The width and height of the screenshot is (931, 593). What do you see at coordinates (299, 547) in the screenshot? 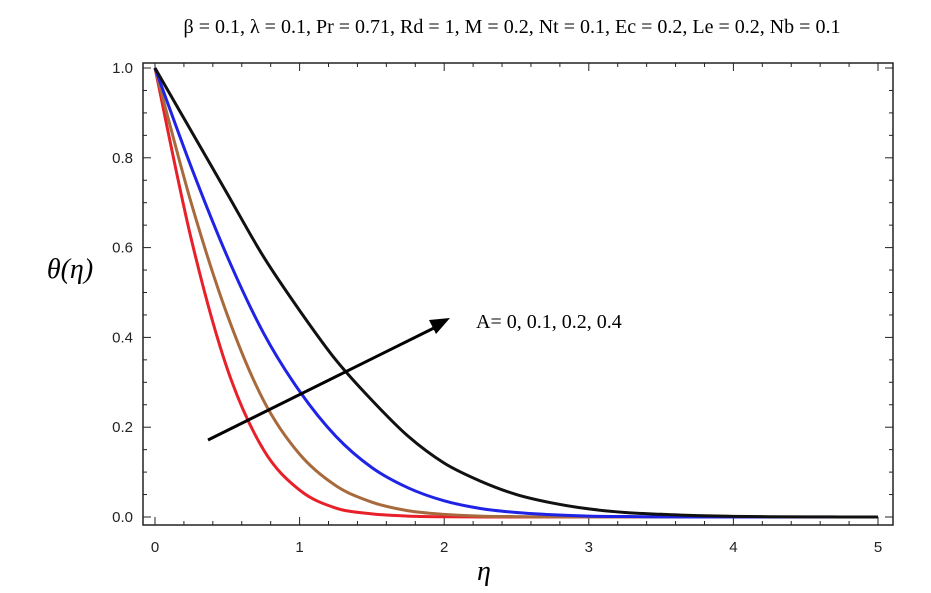
I see `x-tick-label: 1` at bounding box center [299, 547].